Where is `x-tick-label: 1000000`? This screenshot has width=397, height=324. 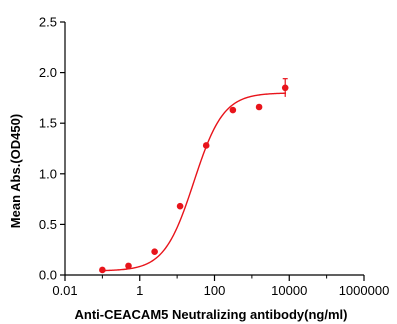
x-tick-label: 1000000 is located at coordinates (364, 290).